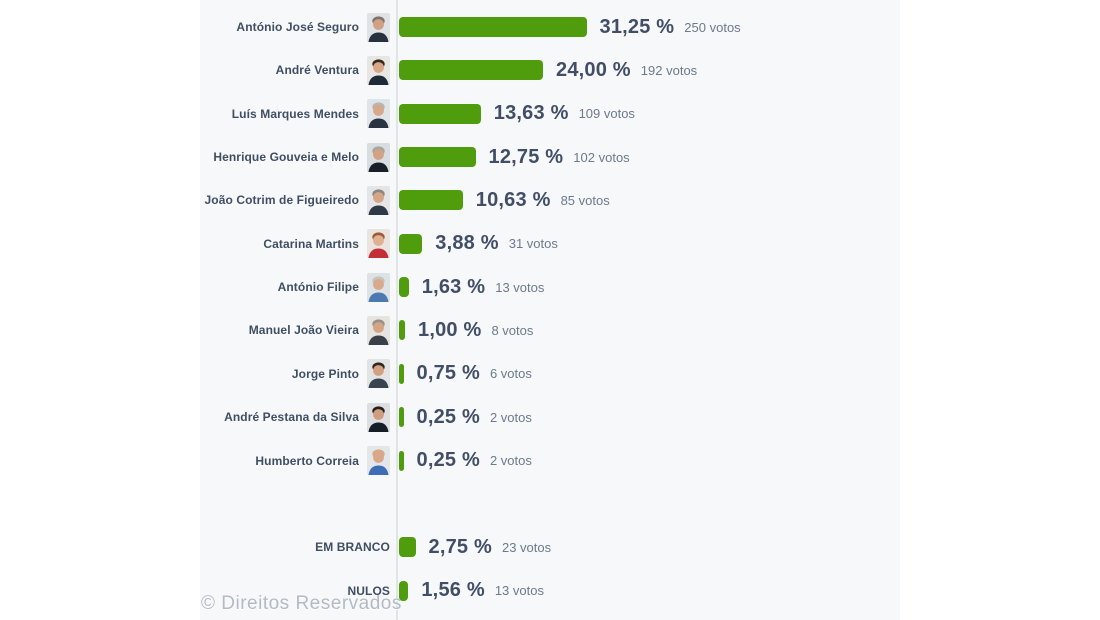 This screenshot has height=620, width=1100. I want to click on chart-row: Jorge Pinto 0,75 % 6 votos, so click(580, 374).